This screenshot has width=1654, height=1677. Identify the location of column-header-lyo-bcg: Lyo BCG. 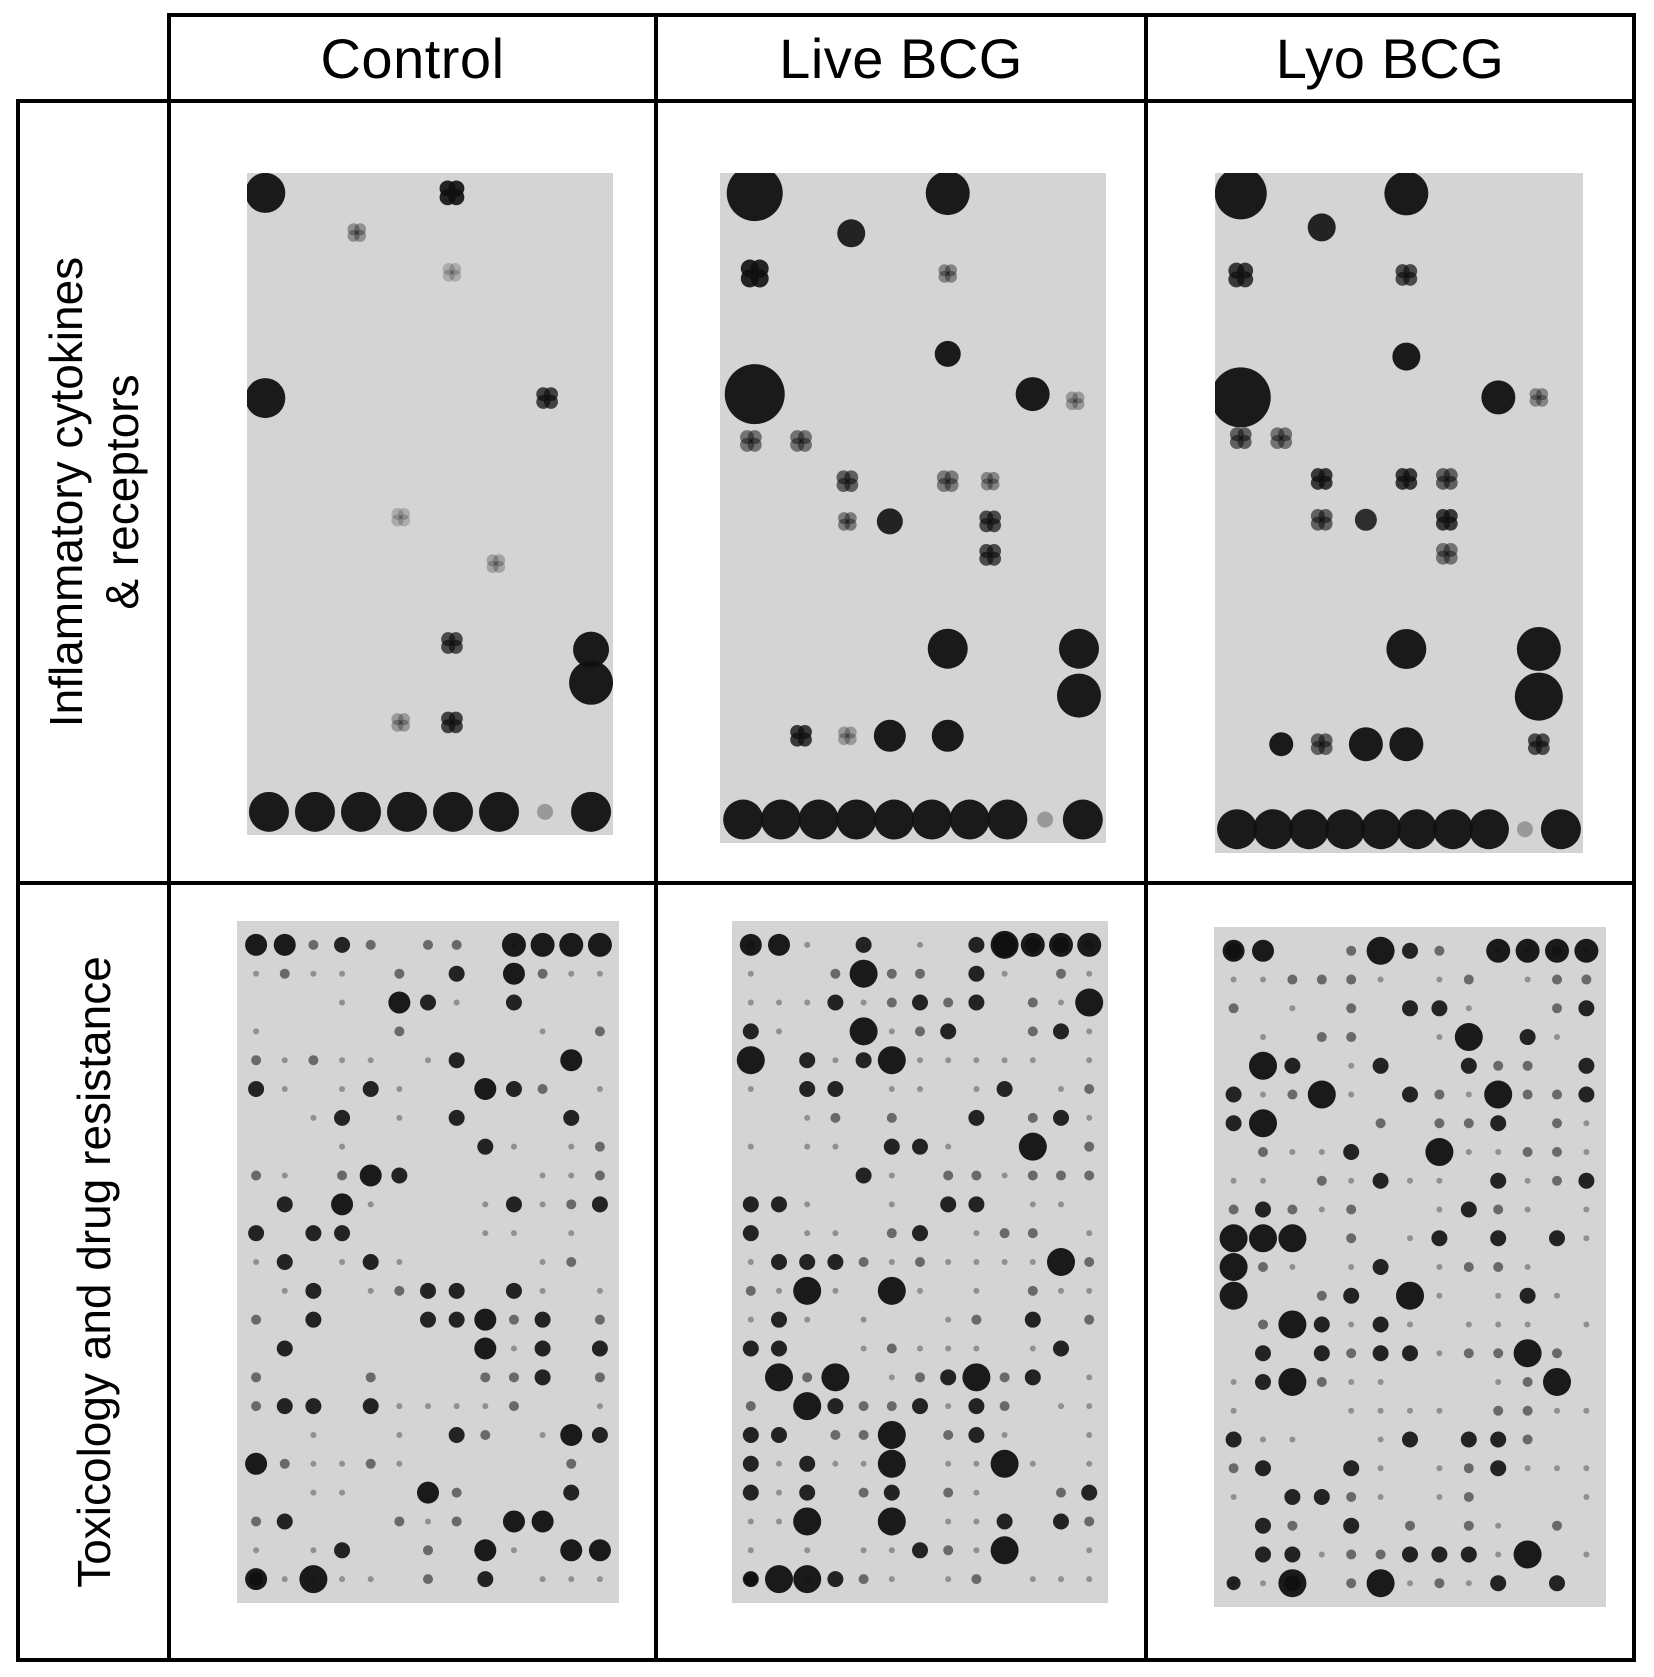
(1390, 58).